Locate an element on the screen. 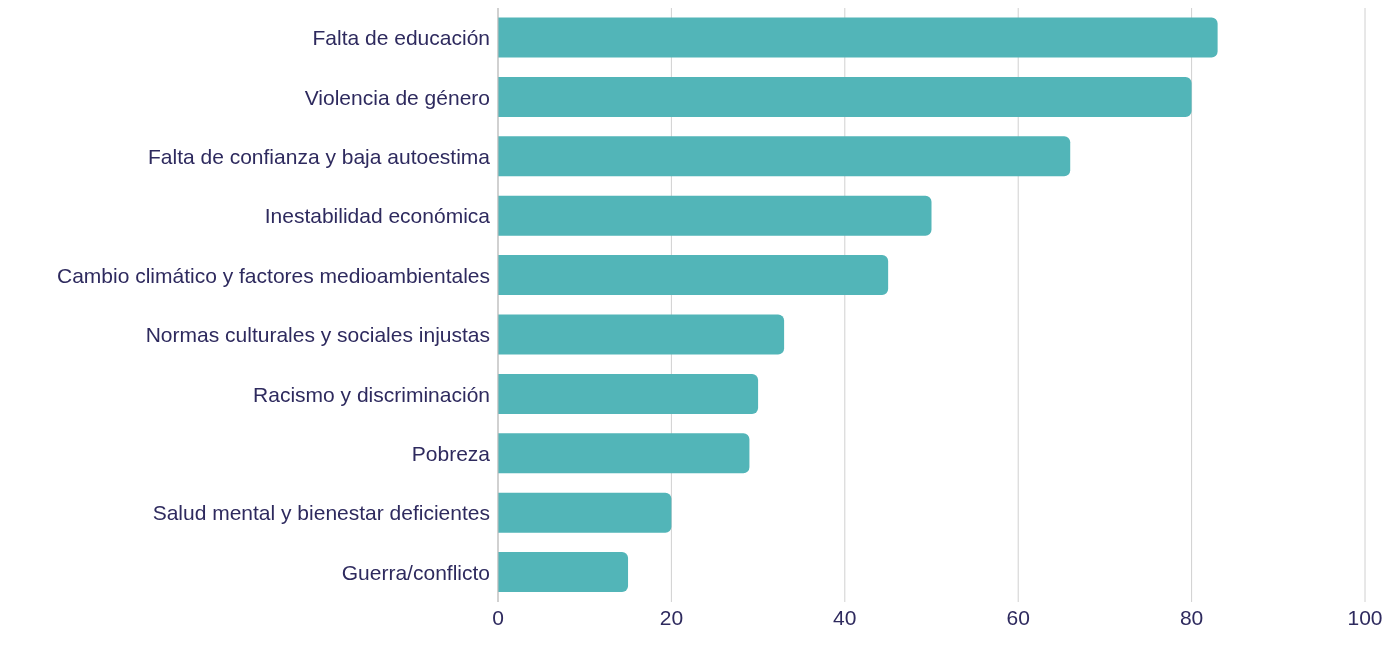 The height and width of the screenshot is (646, 1397). y-tick-label: Falta de educación is located at coordinates (401, 38).